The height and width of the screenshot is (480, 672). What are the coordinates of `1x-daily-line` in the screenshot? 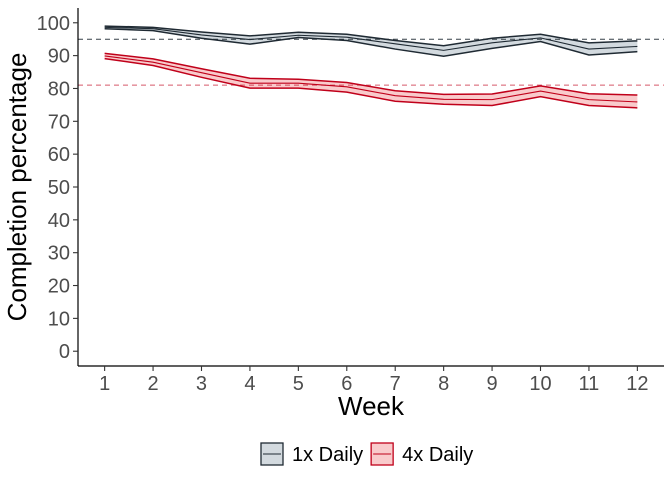 It's located at (371, 38).